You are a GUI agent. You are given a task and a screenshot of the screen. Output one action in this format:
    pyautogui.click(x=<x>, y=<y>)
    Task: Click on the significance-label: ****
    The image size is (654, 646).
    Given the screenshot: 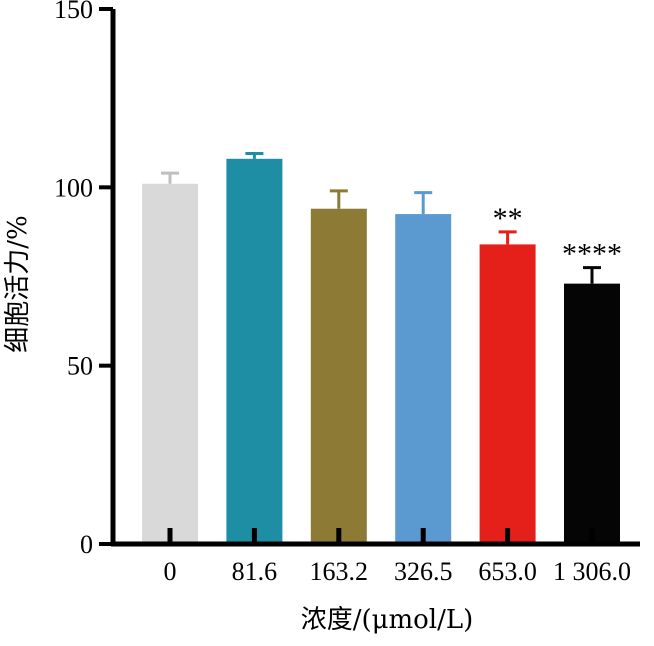 What is the action you would take?
    pyautogui.click(x=592, y=254)
    